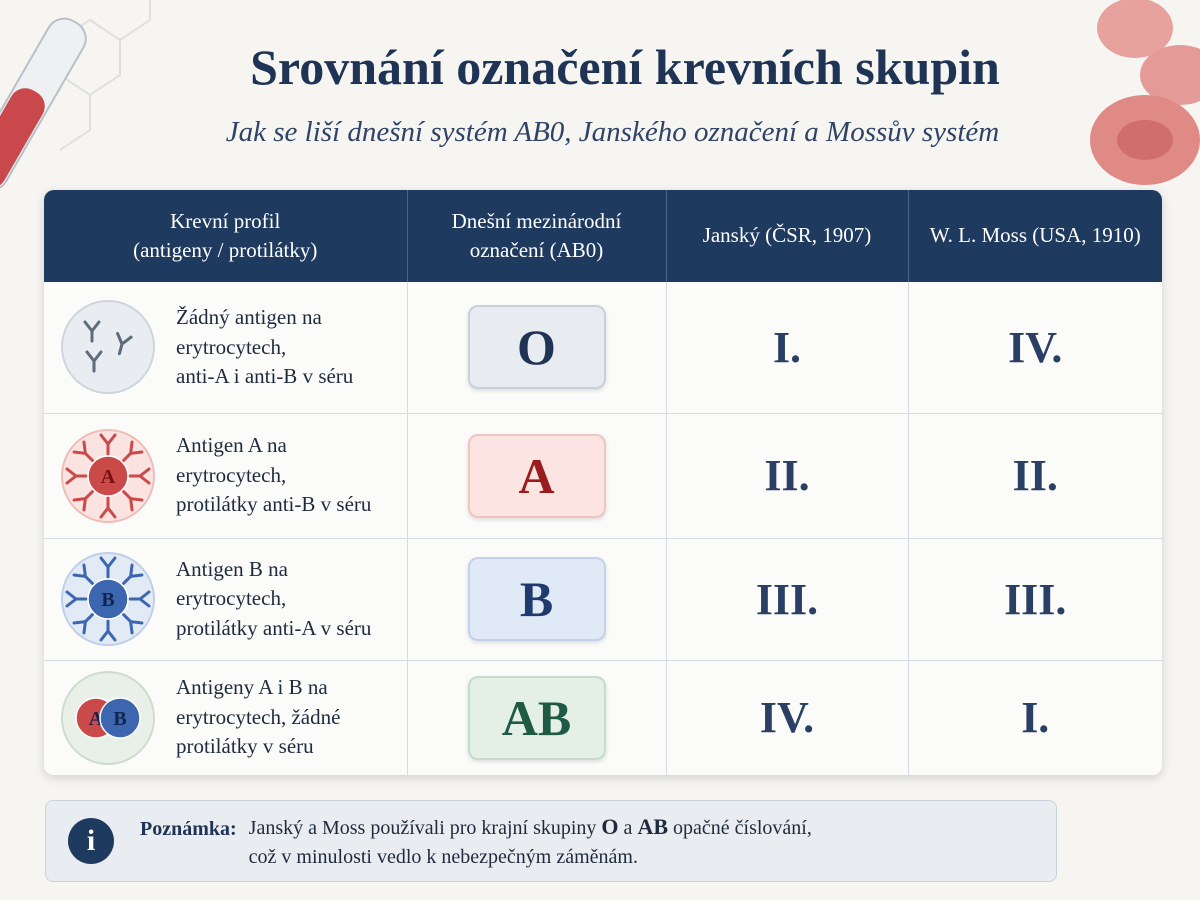 The width and height of the screenshot is (1200, 900). Describe the element at coordinates (537, 236) in the screenshot. I see `column-header: Dnešní mezinárodní označení (AB0)` at that location.